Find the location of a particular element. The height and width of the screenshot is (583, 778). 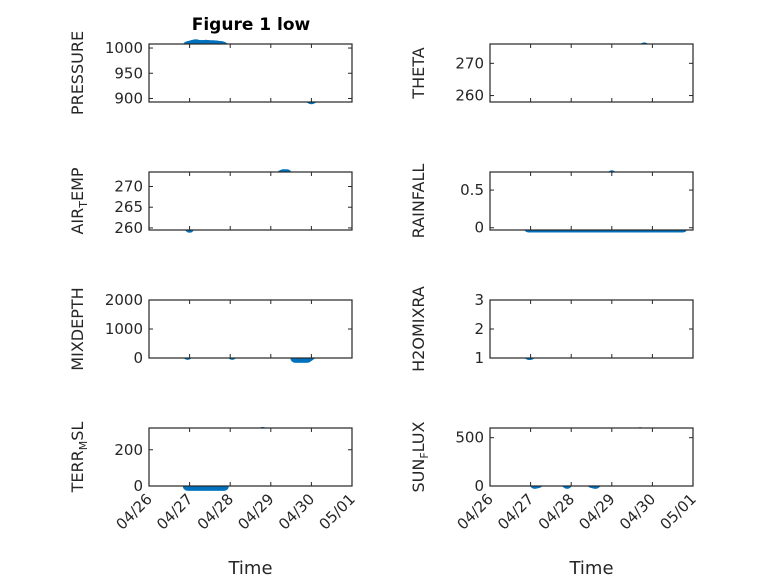

subplot-mixdepth: 0 1000 2000 MIXDEPTH is located at coordinates (210, 329).